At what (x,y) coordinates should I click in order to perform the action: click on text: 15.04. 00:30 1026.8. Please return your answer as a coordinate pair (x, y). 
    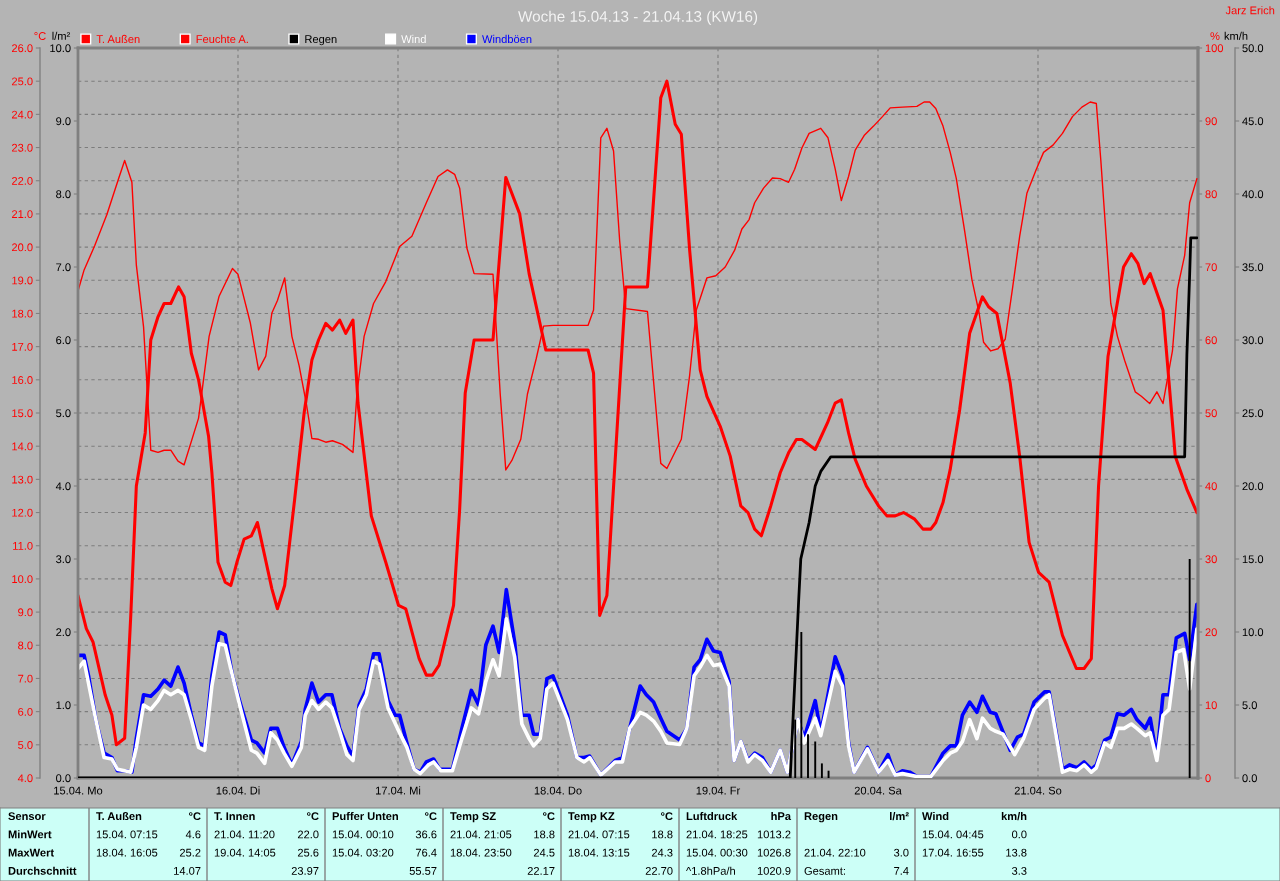
    Looking at the image, I should click on (738, 852).